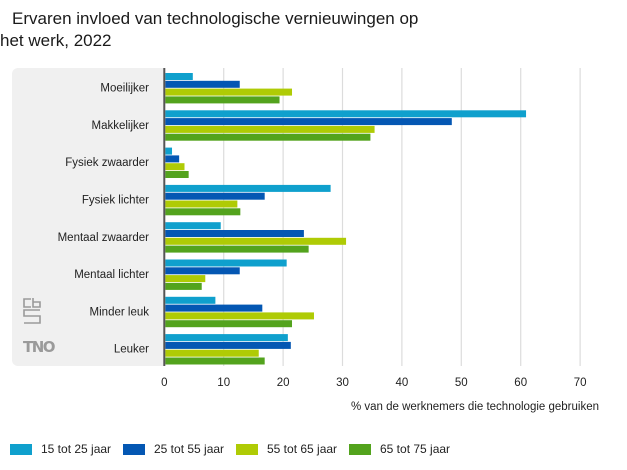 The image size is (627, 470). I want to click on x-tick-label: 50, so click(461, 383).